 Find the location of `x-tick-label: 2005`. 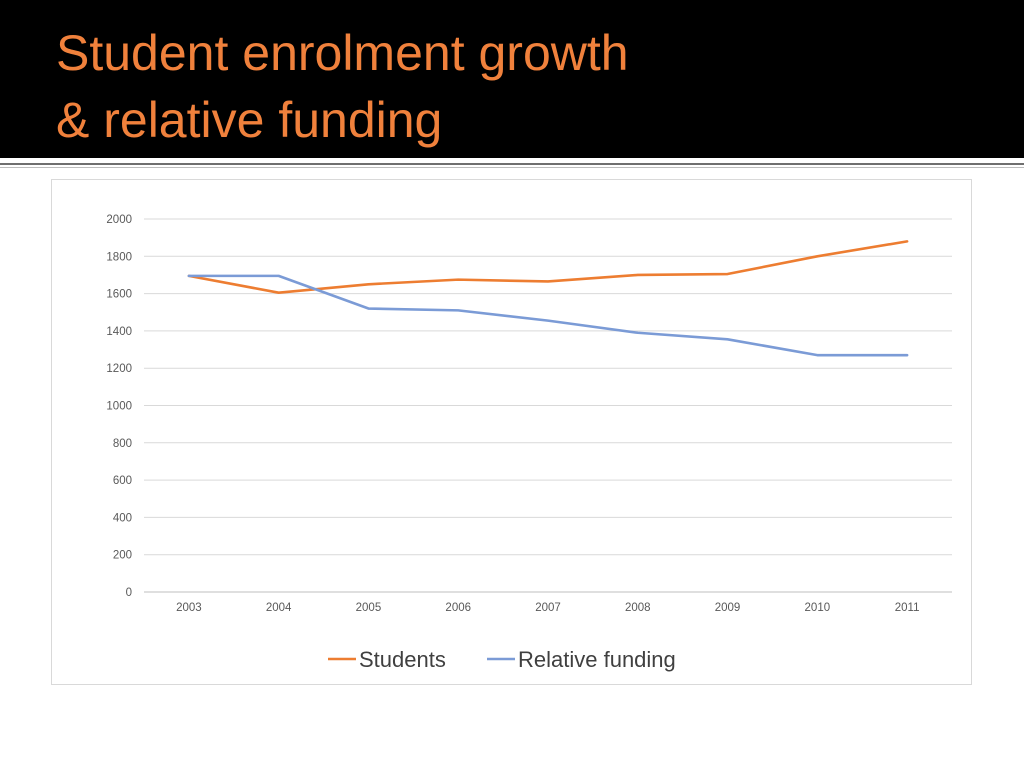

x-tick-label: 2005 is located at coordinates (369, 608).